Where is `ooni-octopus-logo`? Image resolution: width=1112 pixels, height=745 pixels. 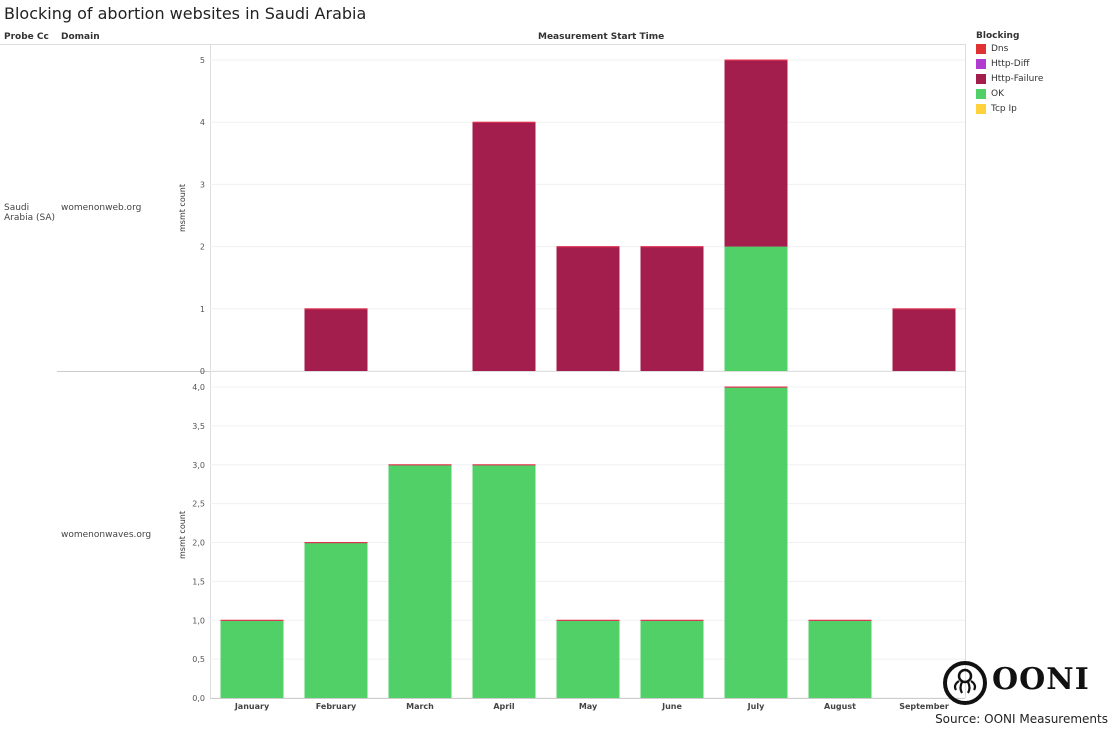
ooni-octopus-logo is located at coordinates (965, 683).